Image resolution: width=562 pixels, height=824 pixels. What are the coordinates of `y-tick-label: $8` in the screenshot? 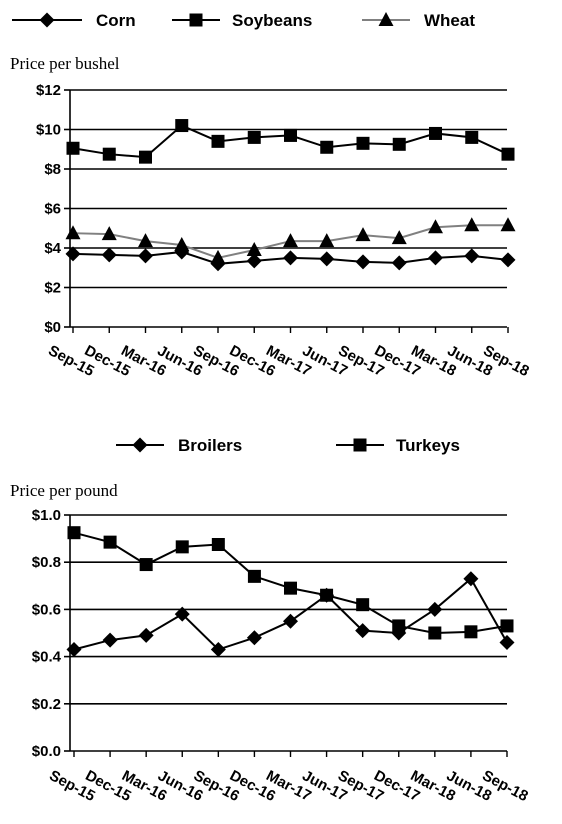 It's located at (52, 169).